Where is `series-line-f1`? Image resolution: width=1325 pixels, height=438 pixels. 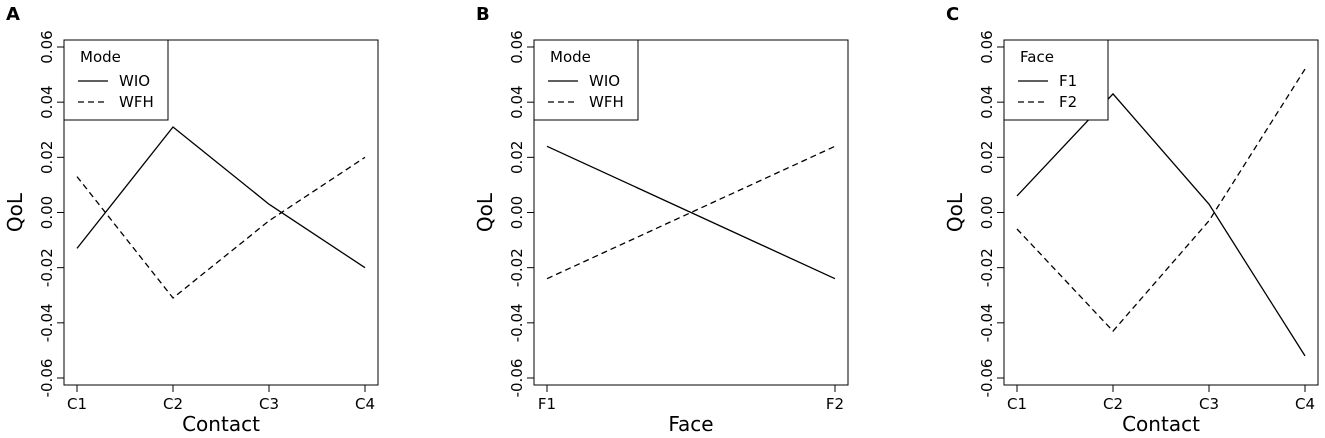 series-line-f1 is located at coordinates (1161, 224).